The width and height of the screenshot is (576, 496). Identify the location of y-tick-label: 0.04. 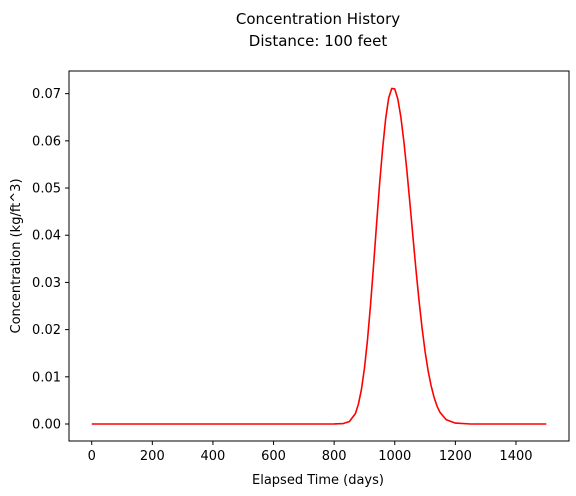
(46, 236).